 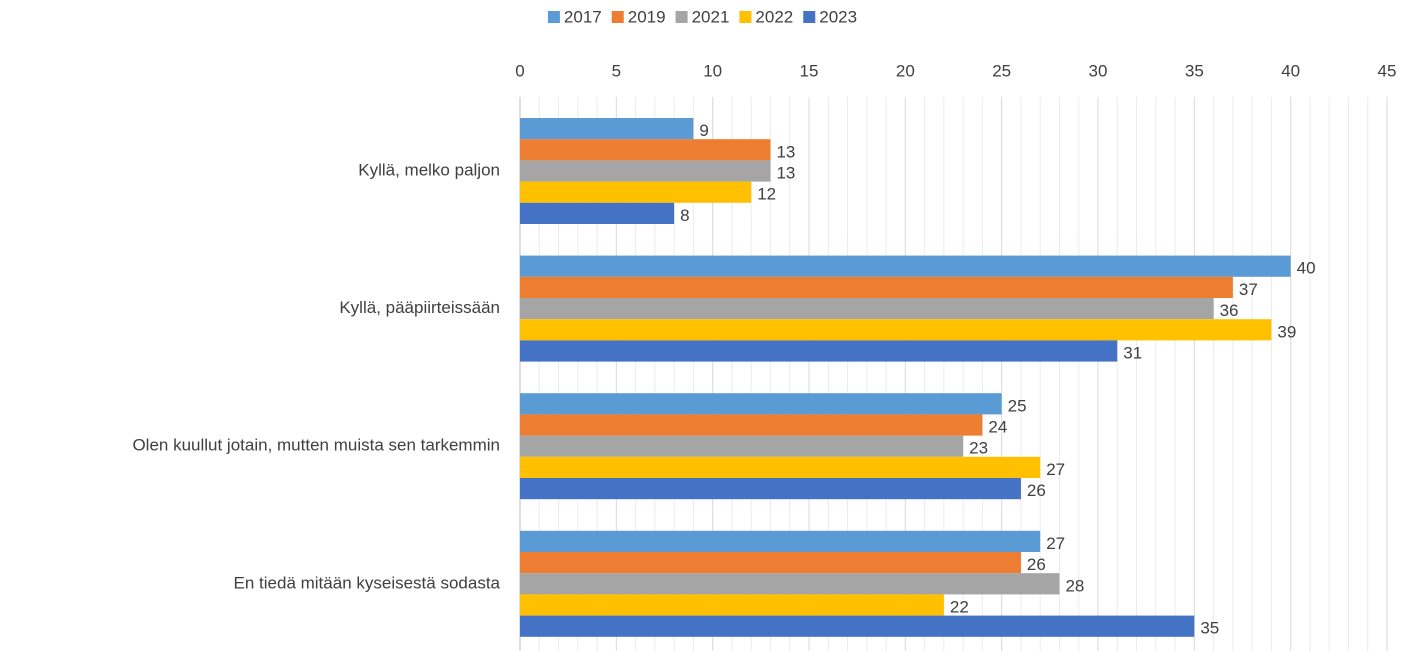 I want to click on data-label: 40, so click(x=1306, y=268).